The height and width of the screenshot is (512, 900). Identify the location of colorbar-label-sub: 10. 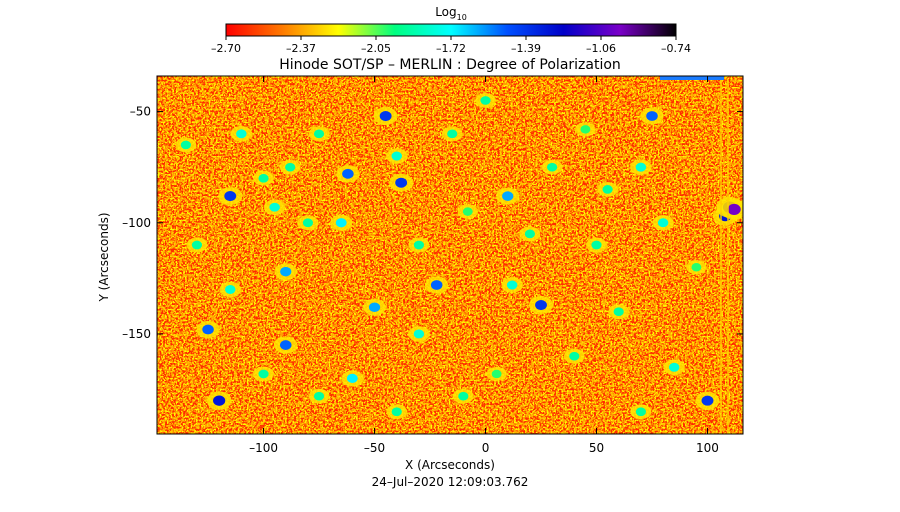
(462, 17).